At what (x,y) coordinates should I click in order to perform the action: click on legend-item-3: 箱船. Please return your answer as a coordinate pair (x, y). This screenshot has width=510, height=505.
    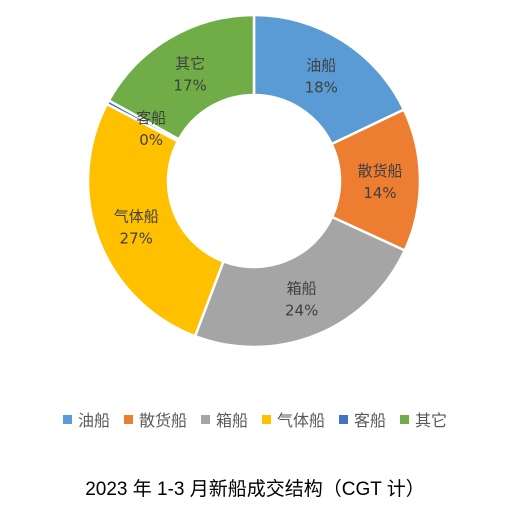
    Looking at the image, I should click on (224, 419).